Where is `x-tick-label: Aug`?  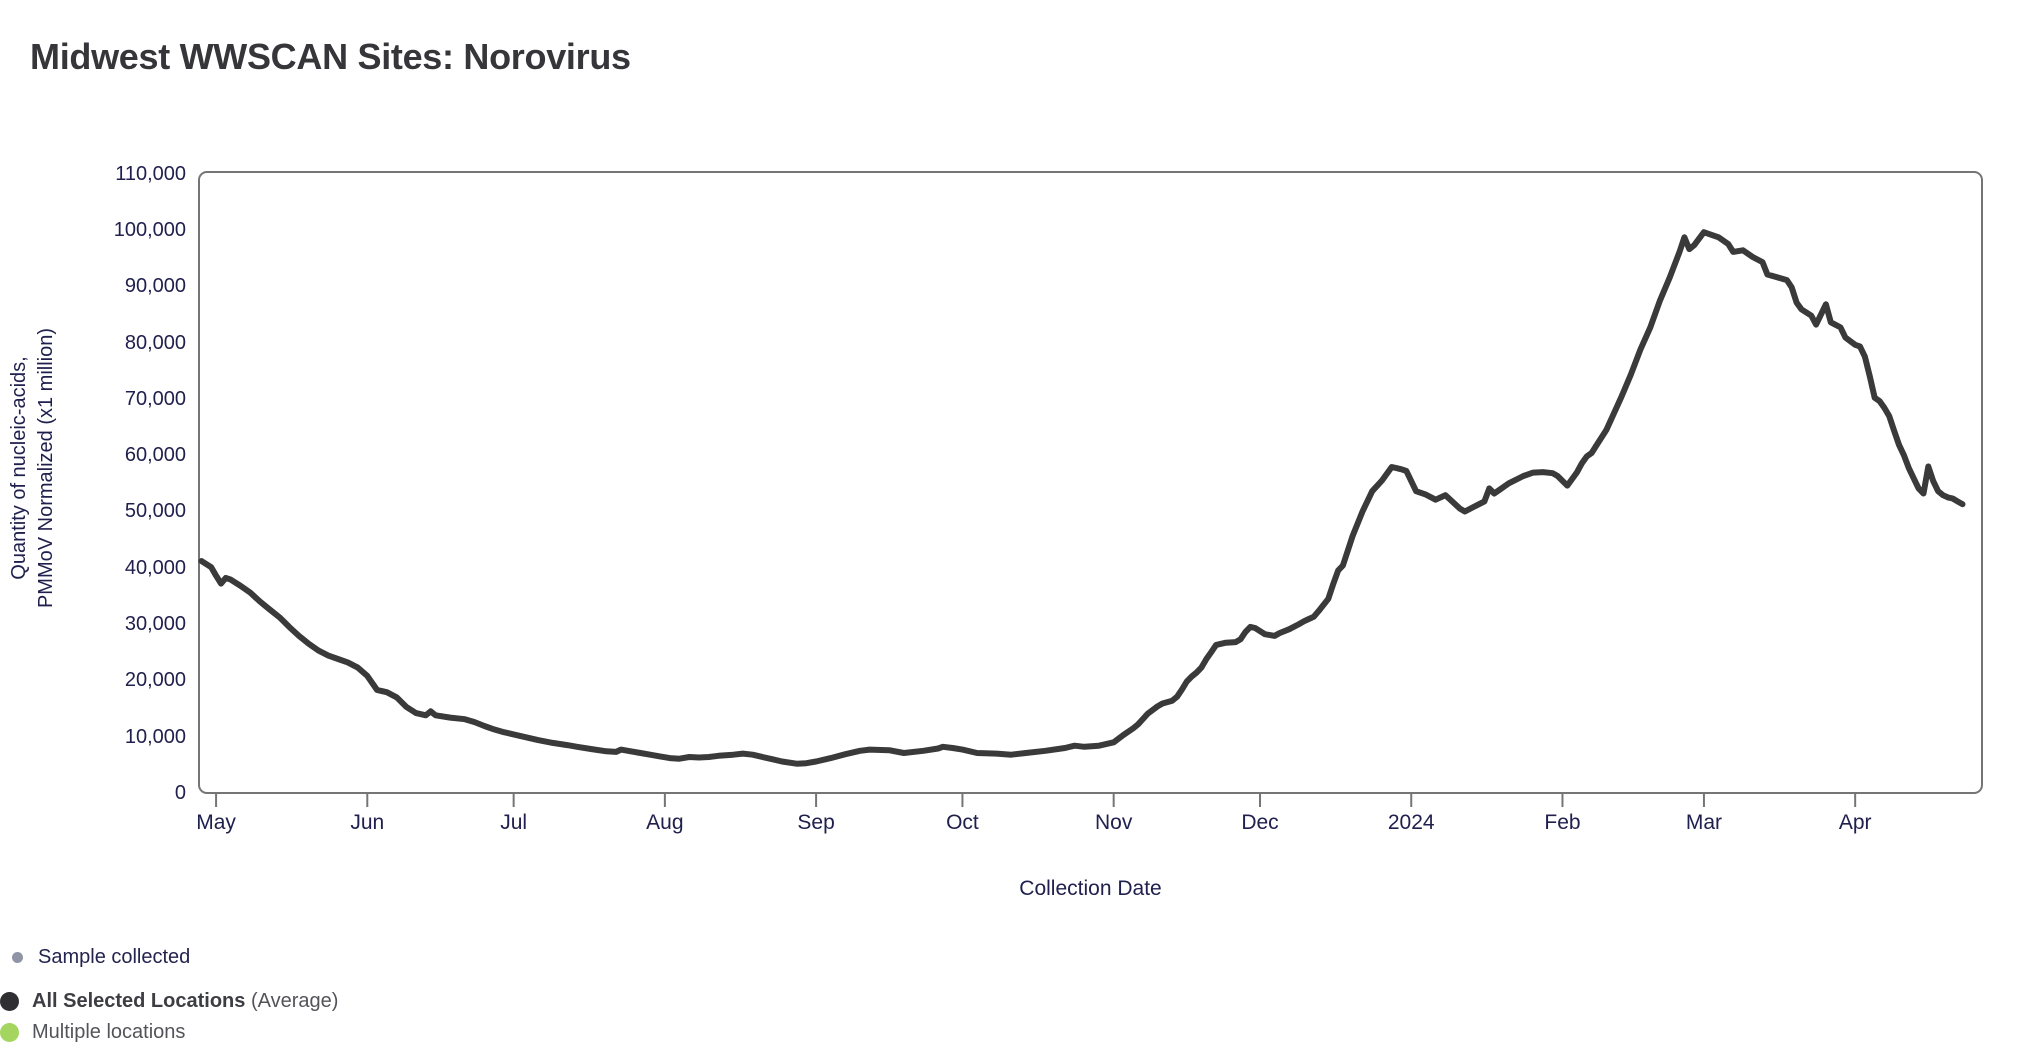 x-tick-label: Aug is located at coordinates (665, 822).